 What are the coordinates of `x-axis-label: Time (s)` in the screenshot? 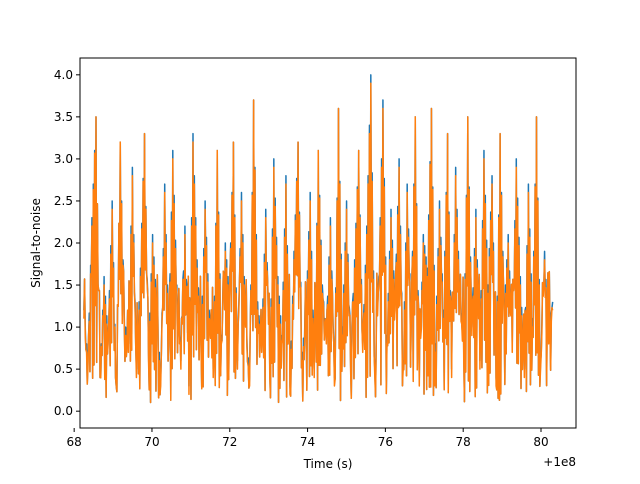 It's located at (328, 464).